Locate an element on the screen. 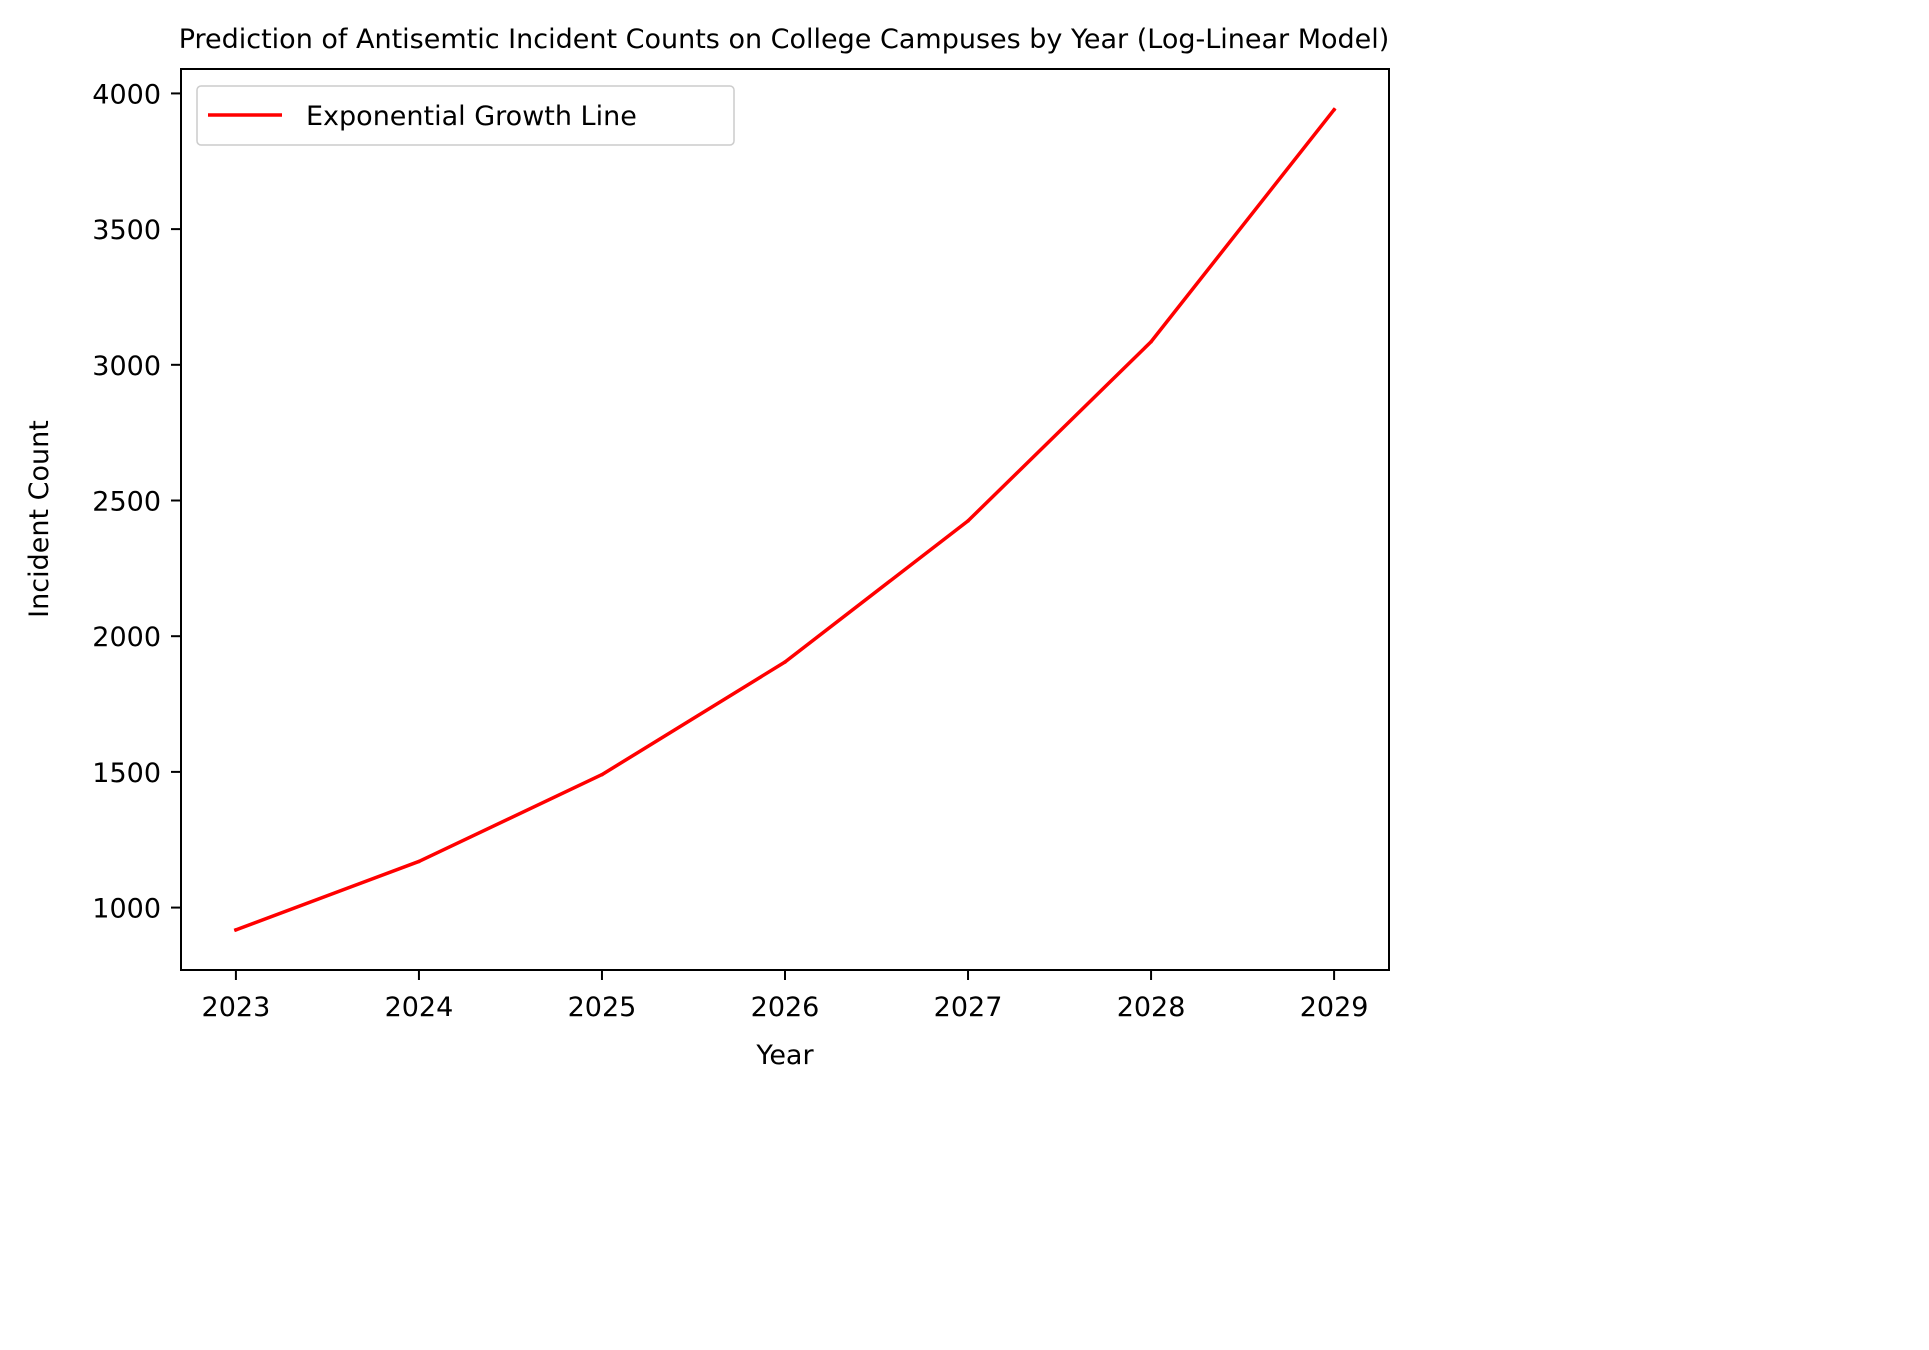 The width and height of the screenshot is (1929, 1350). x-tick-label: 2026 is located at coordinates (785, 1007).